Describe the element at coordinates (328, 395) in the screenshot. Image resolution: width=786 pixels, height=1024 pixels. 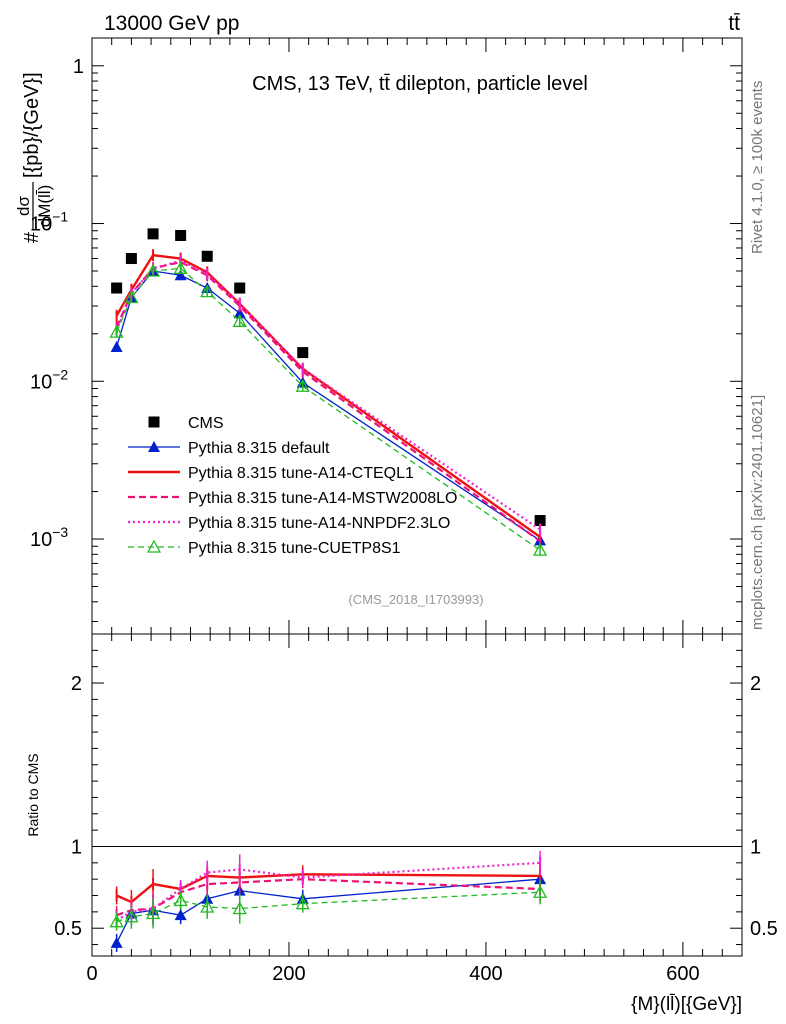
I see `main-series-4-line` at that location.